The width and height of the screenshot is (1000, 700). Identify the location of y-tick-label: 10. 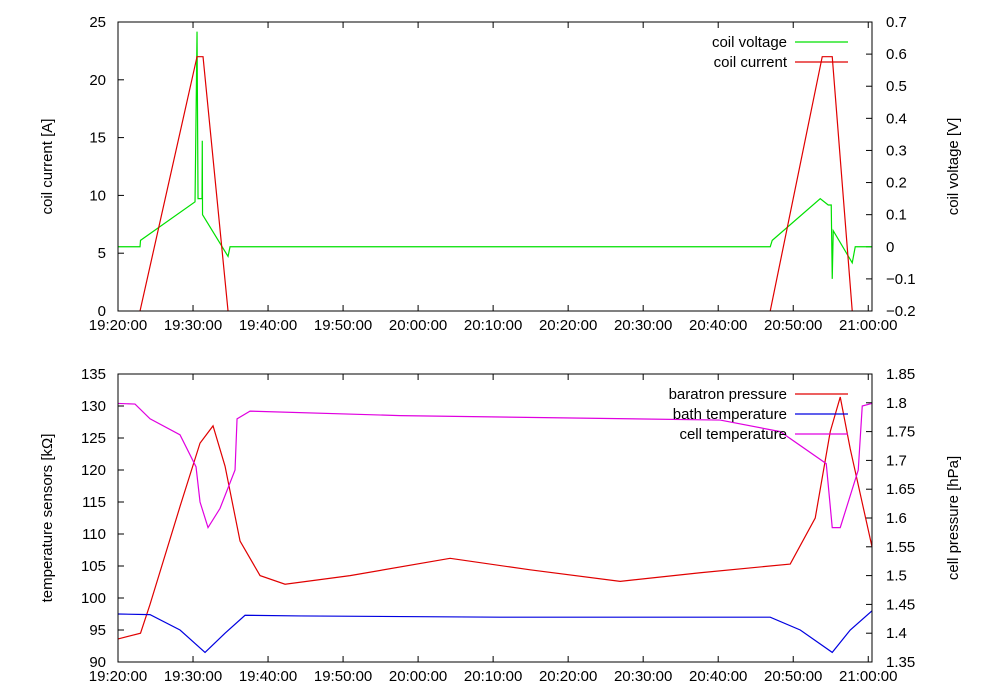
(97, 195).